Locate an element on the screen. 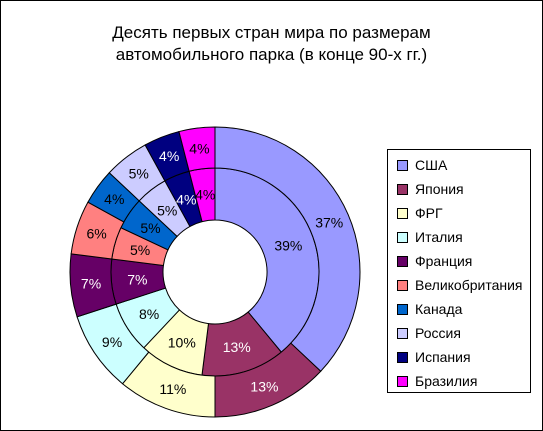  legend-item: США is located at coordinates (422, 165).